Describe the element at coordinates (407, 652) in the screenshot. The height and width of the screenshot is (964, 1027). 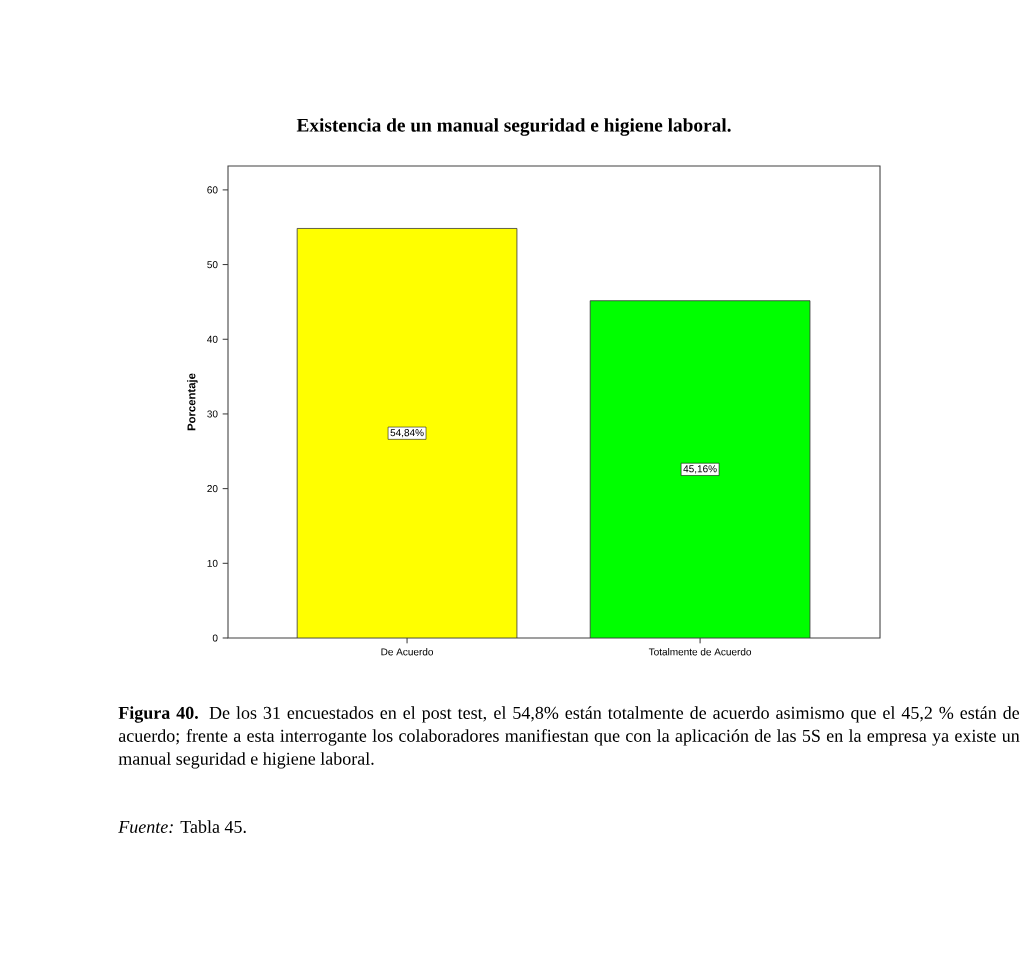
I see `x-tick-label: De Acuerdo` at that location.